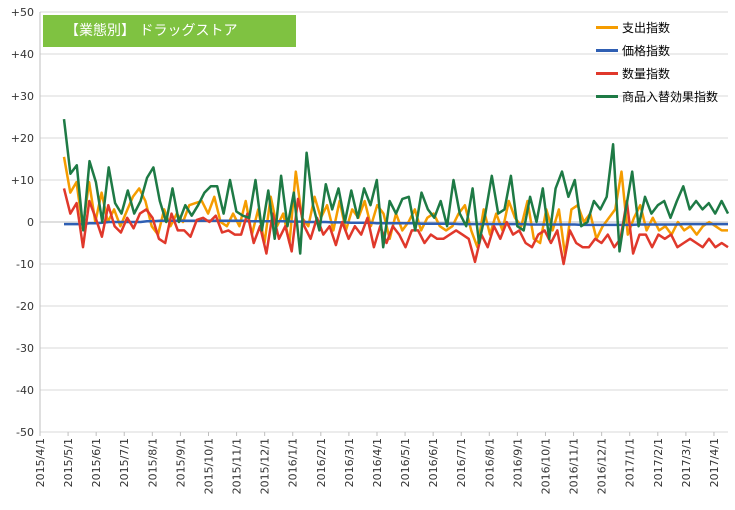 Image resolution: width=735 pixels, height=510 pixels. What do you see at coordinates (25, 432) in the screenshot?
I see `y-tick-label: -50` at bounding box center [25, 432].